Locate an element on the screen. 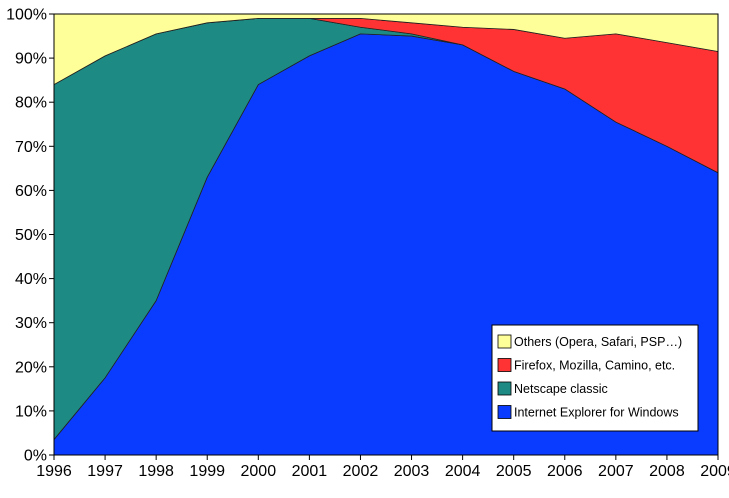 Image resolution: width=729 pixels, height=498 pixels. y-tick-label: 70% is located at coordinates (31, 147).